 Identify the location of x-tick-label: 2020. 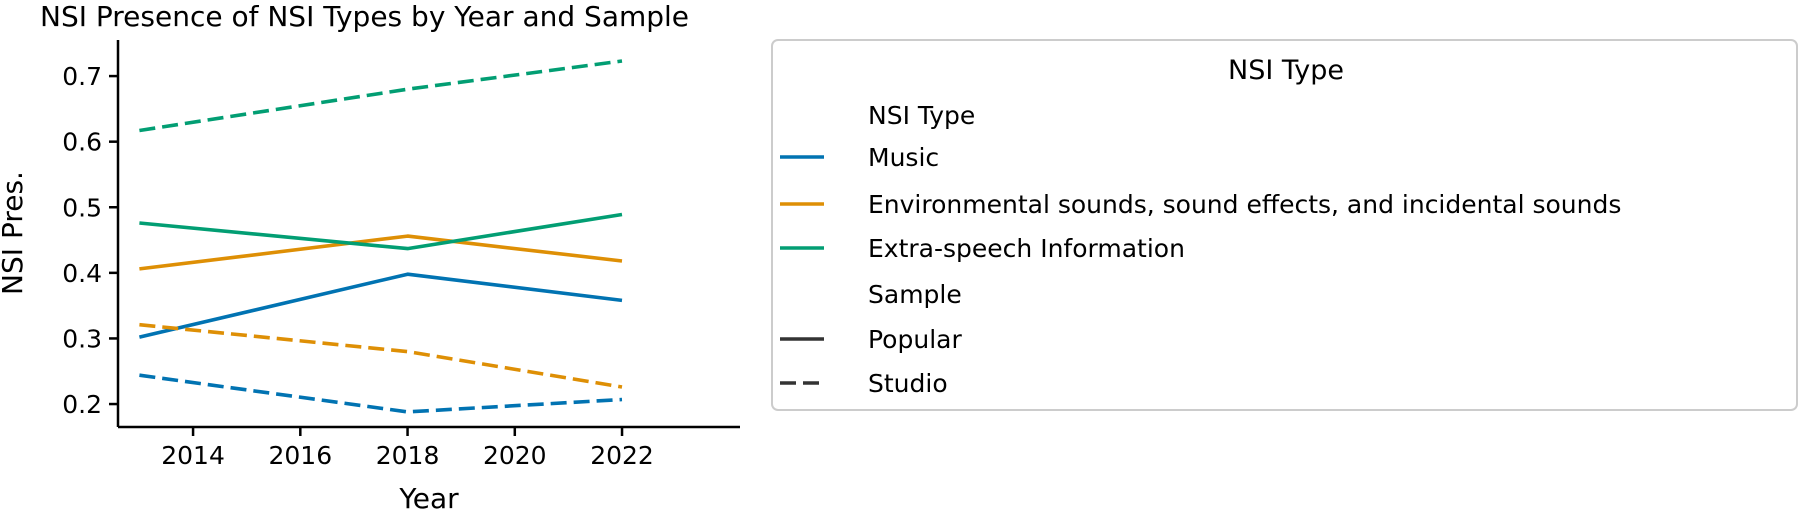
(515, 455).